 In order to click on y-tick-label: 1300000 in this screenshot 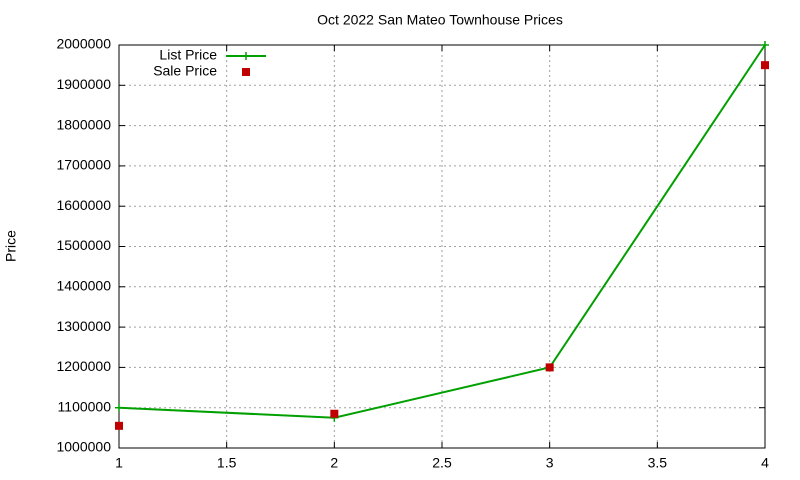, I will do `click(83, 326)`.